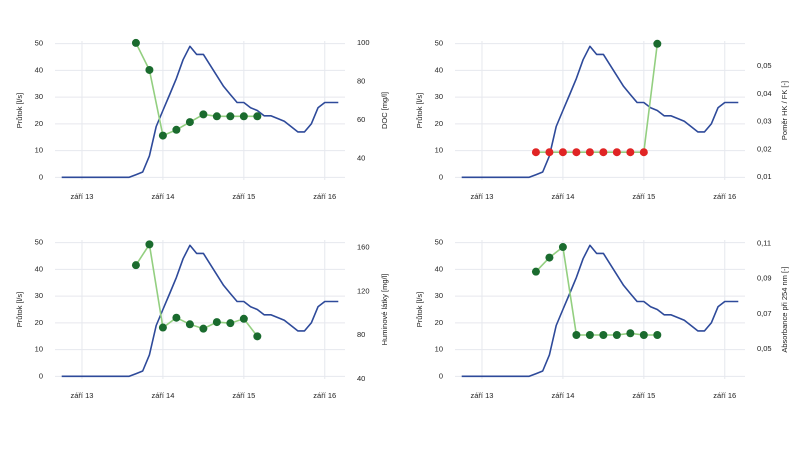  What do you see at coordinates (363, 42) in the screenshot?
I see `y2-tick-label: 100` at bounding box center [363, 42].